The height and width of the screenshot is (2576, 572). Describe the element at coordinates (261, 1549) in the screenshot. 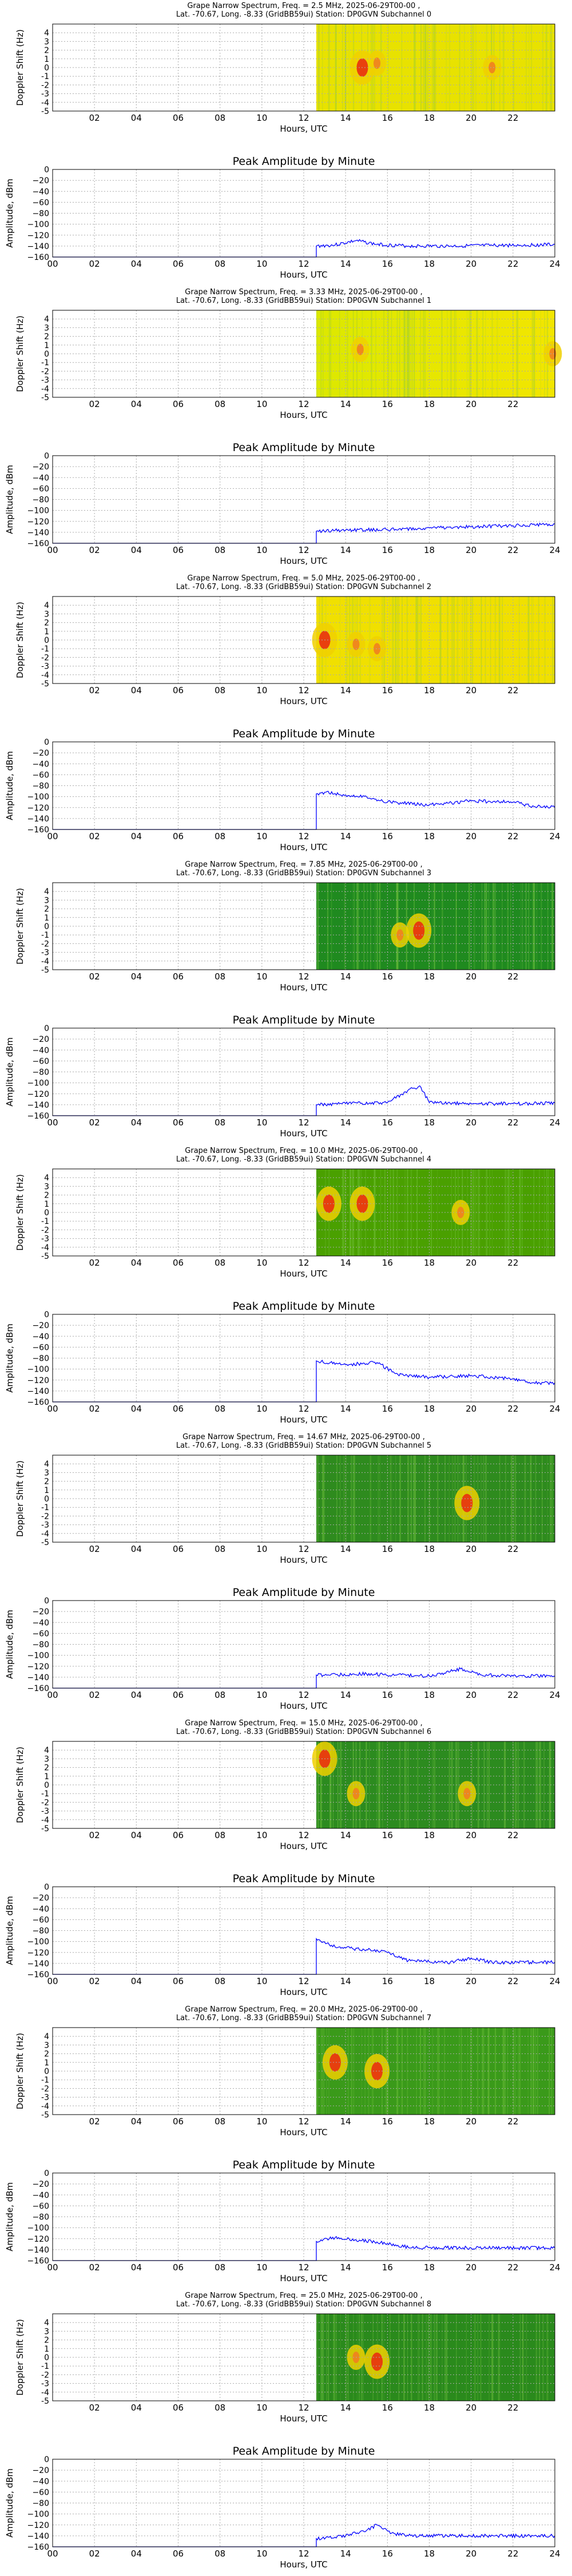

I see `spectrogram-xtick-label: 10` at that location.